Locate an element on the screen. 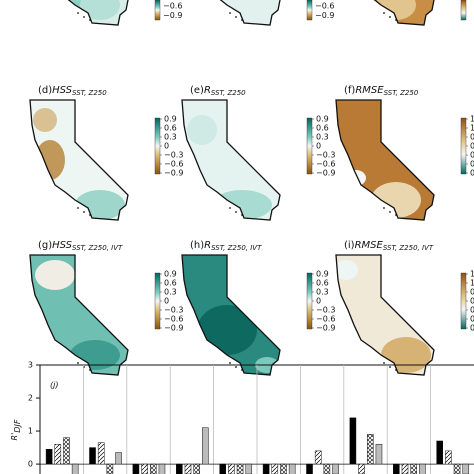  panel-title: (e)RSST, Z250 is located at coordinates (218, 91).